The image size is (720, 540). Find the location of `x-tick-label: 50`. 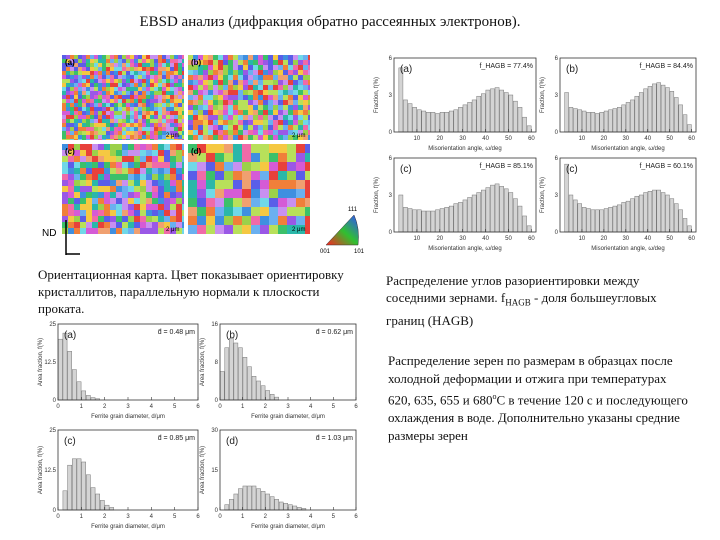

x-tick-label: 50 is located at coordinates (669, 139).